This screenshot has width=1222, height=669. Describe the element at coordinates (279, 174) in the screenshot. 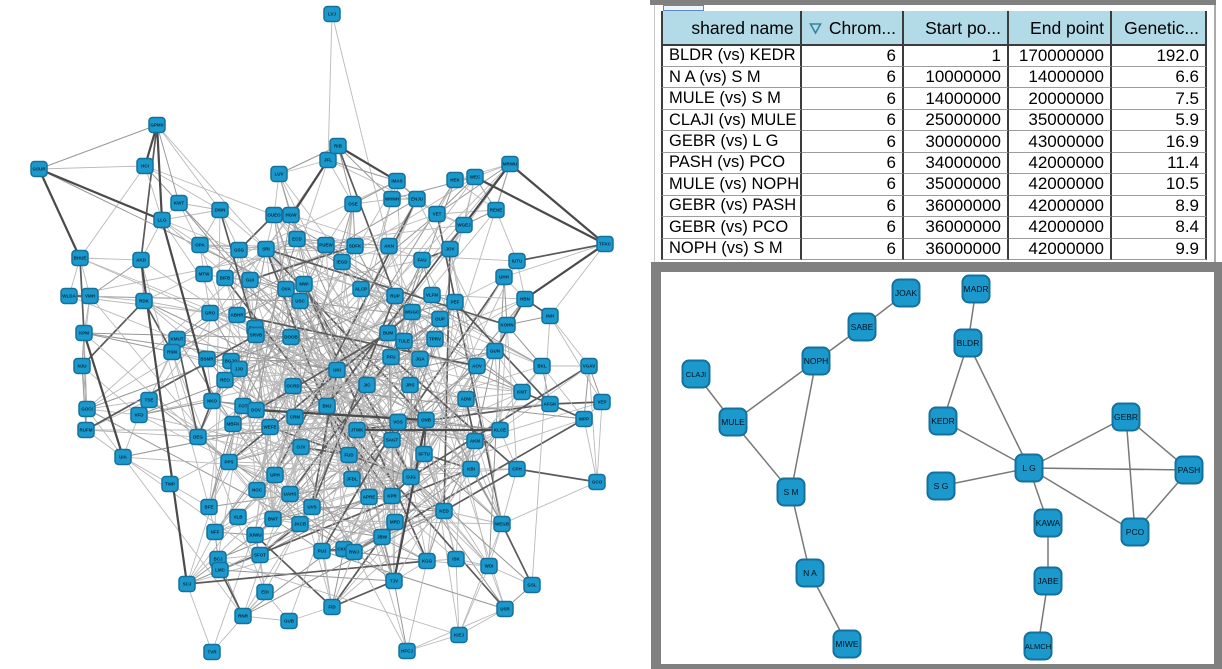

I see `svg-text: LUV` at that location.